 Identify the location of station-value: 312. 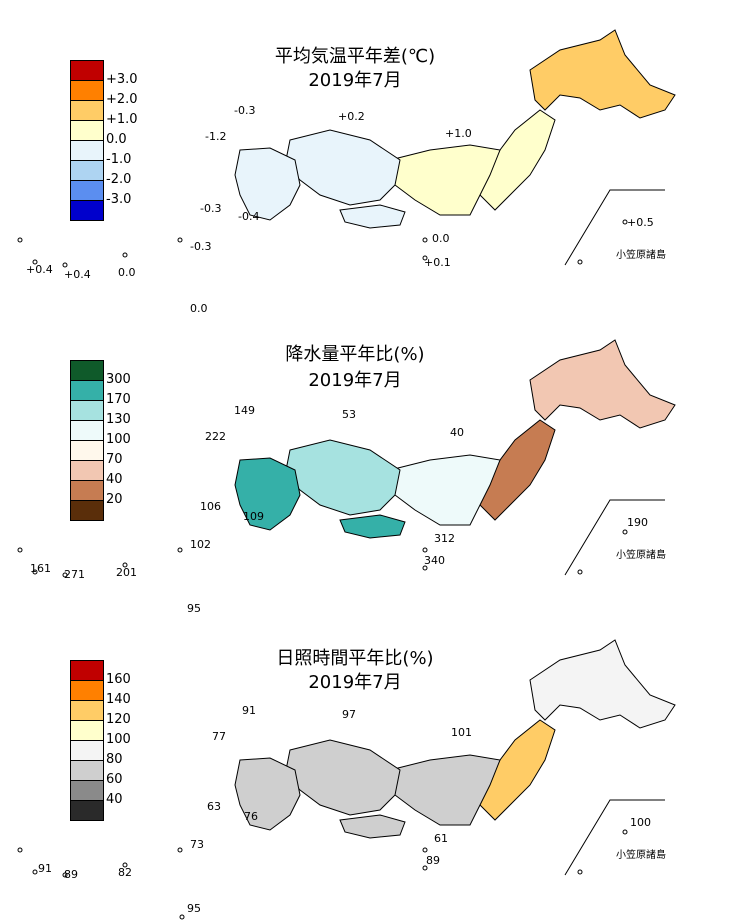
(444, 538).